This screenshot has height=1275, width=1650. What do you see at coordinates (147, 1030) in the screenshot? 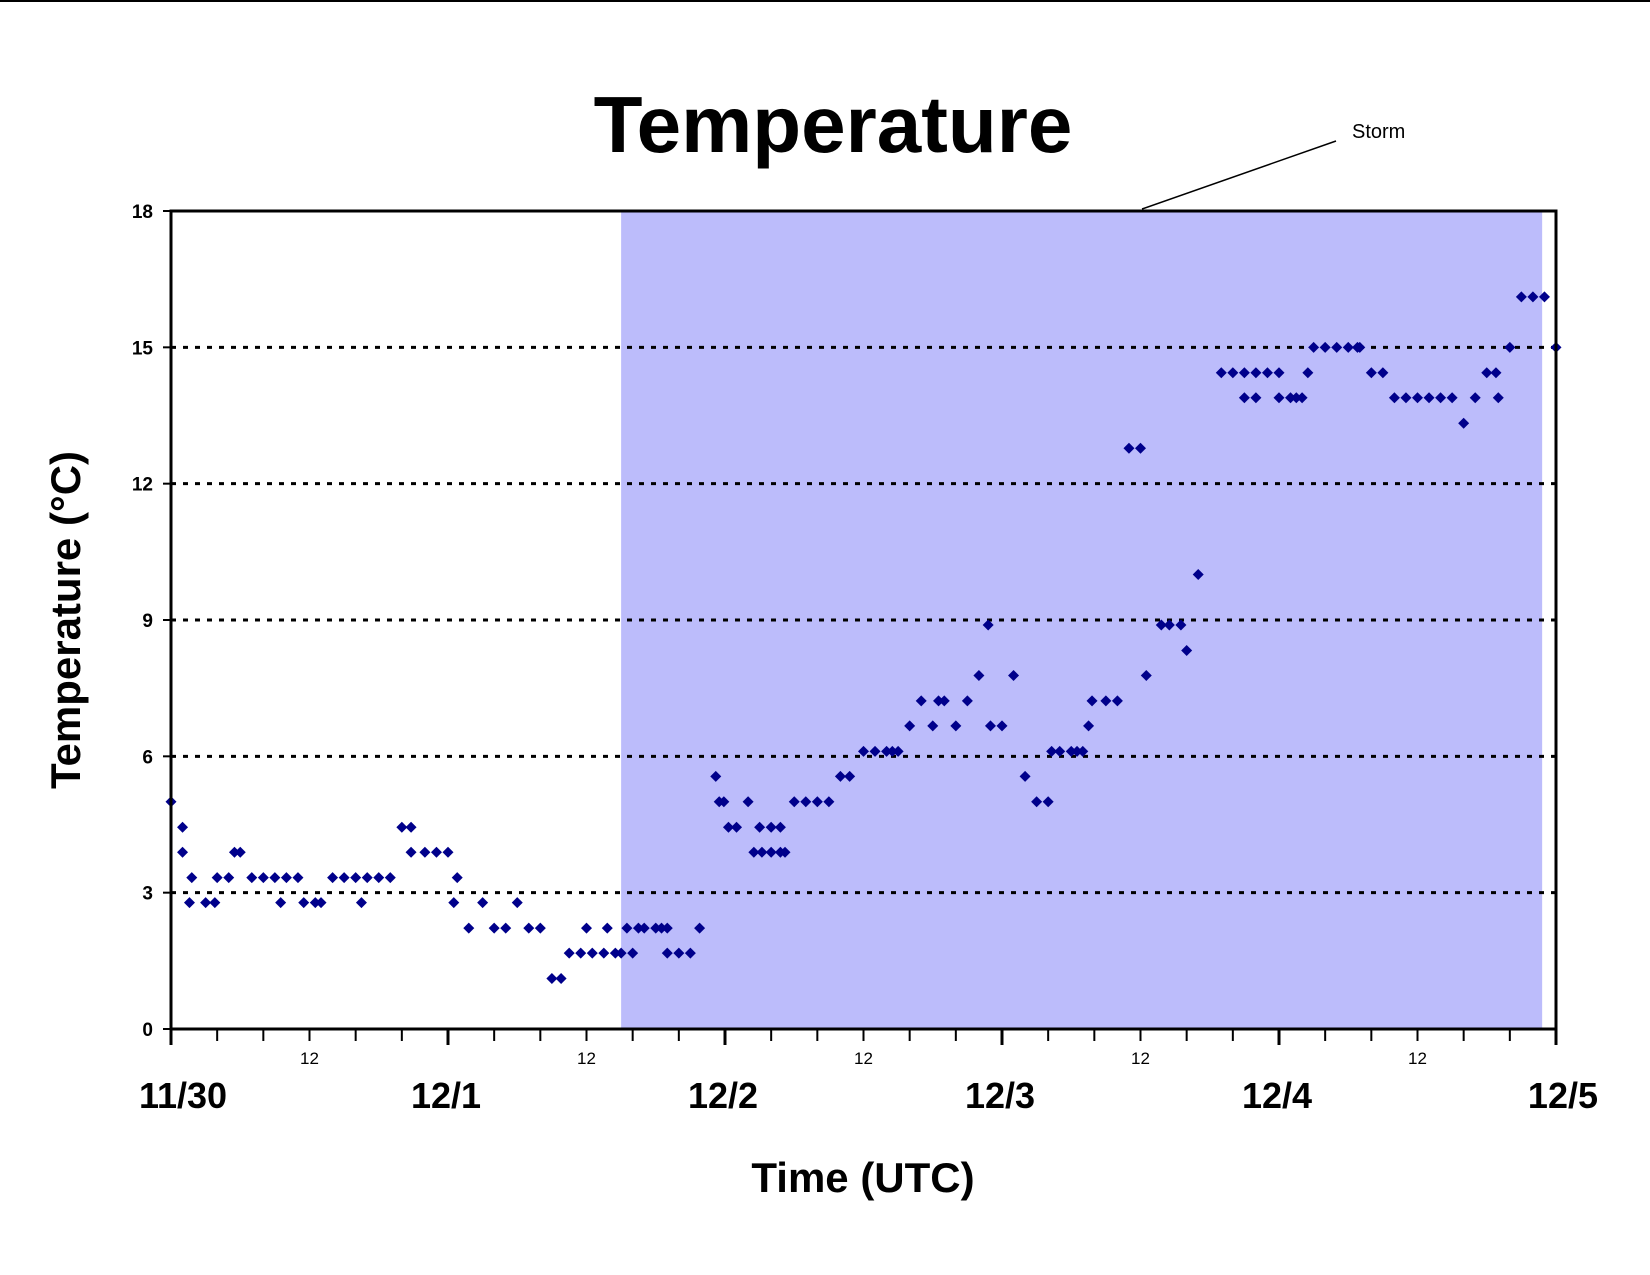
I see `y-tick-label: 0` at bounding box center [147, 1030].